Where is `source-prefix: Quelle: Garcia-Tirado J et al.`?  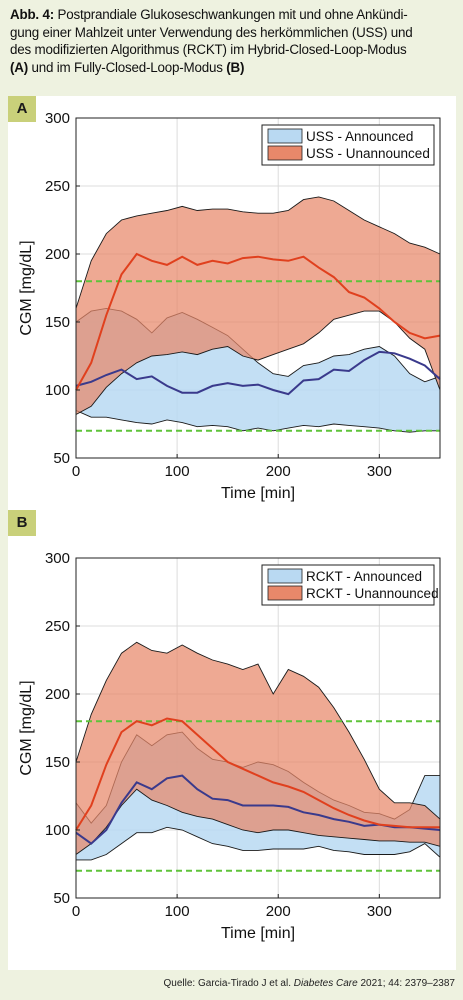
source-prefix: Quelle: Garcia-Tirado J et al. is located at coordinates (228, 983).